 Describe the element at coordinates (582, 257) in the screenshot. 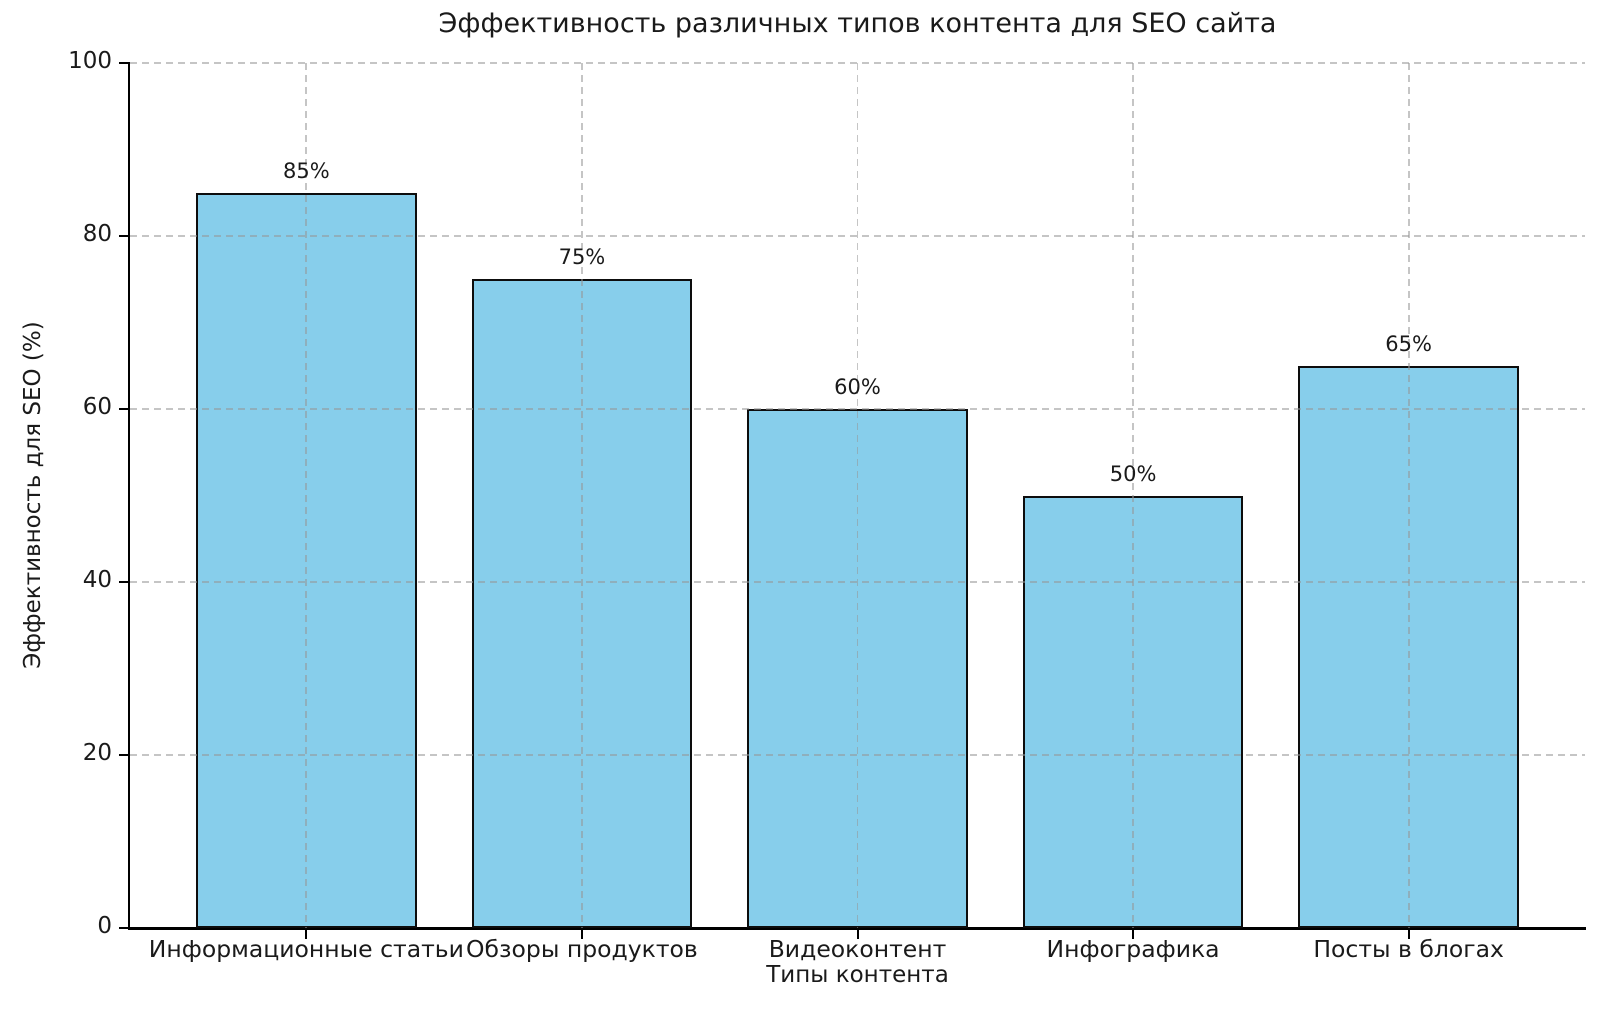

I see `bar-value-label: 75%` at that location.